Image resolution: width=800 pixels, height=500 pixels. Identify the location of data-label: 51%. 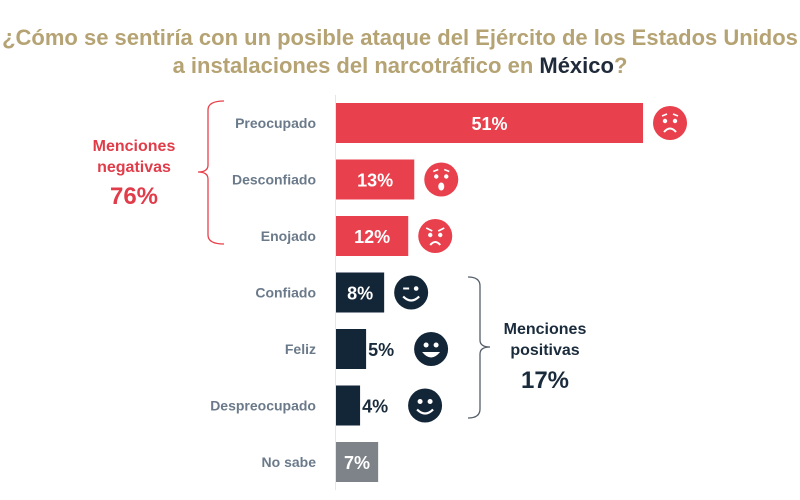
(489, 124).